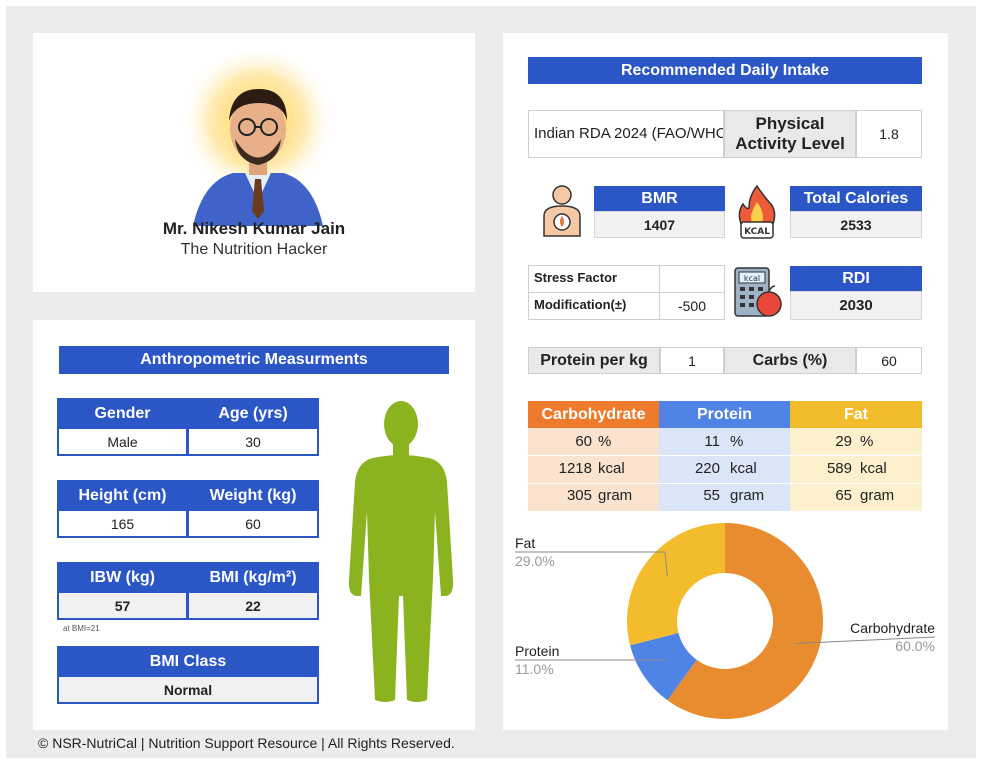  What do you see at coordinates (725, 70) in the screenshot?
I see `rdi-title: Recommended Daily Intake` at bounding box center [725, 70].